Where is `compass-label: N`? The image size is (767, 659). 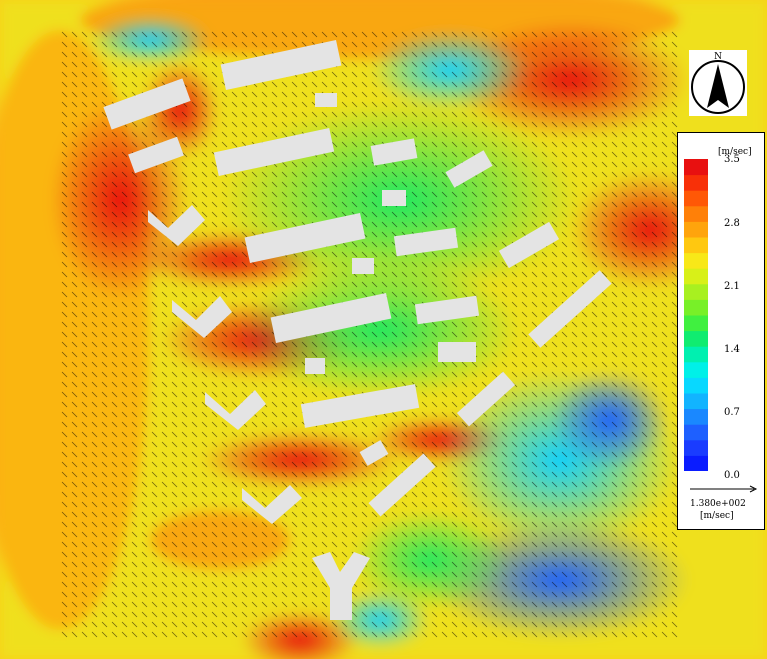 compass-label: N is located at coordinates (718, 57).